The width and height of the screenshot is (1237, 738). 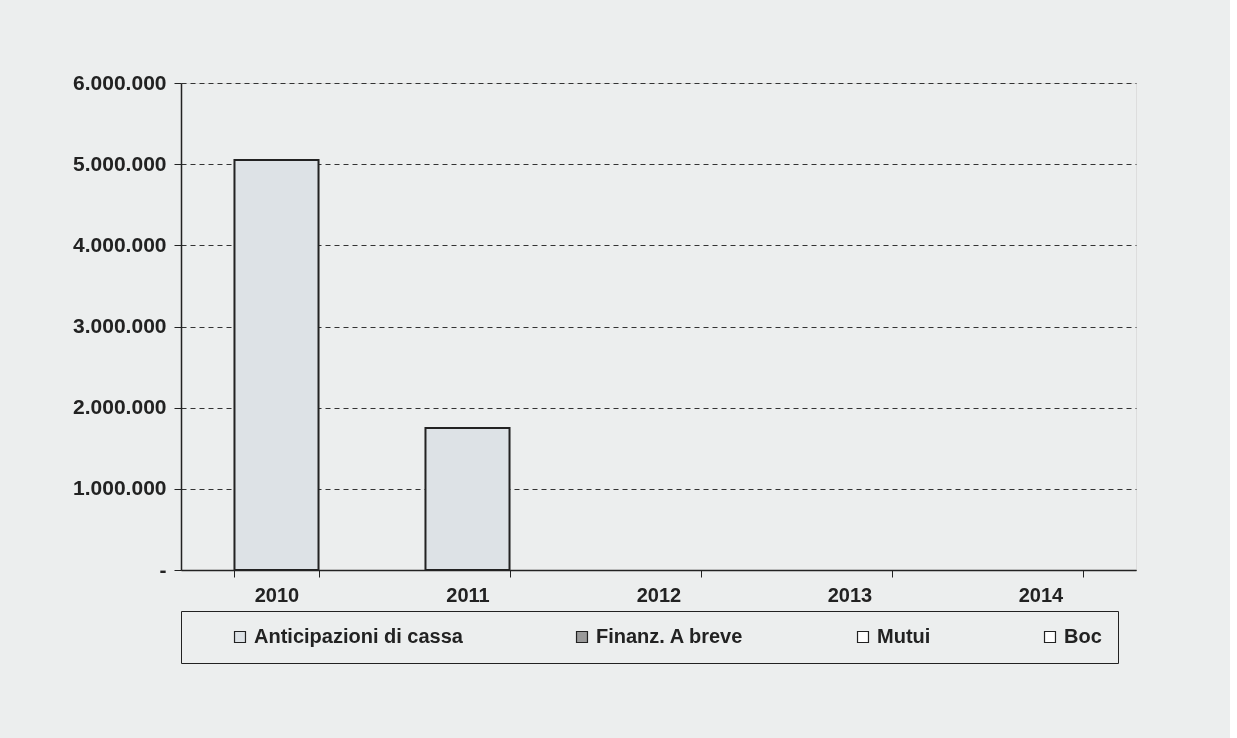 I want to click on y-tick-label: 2.000.000, so click(x=120, y=407).